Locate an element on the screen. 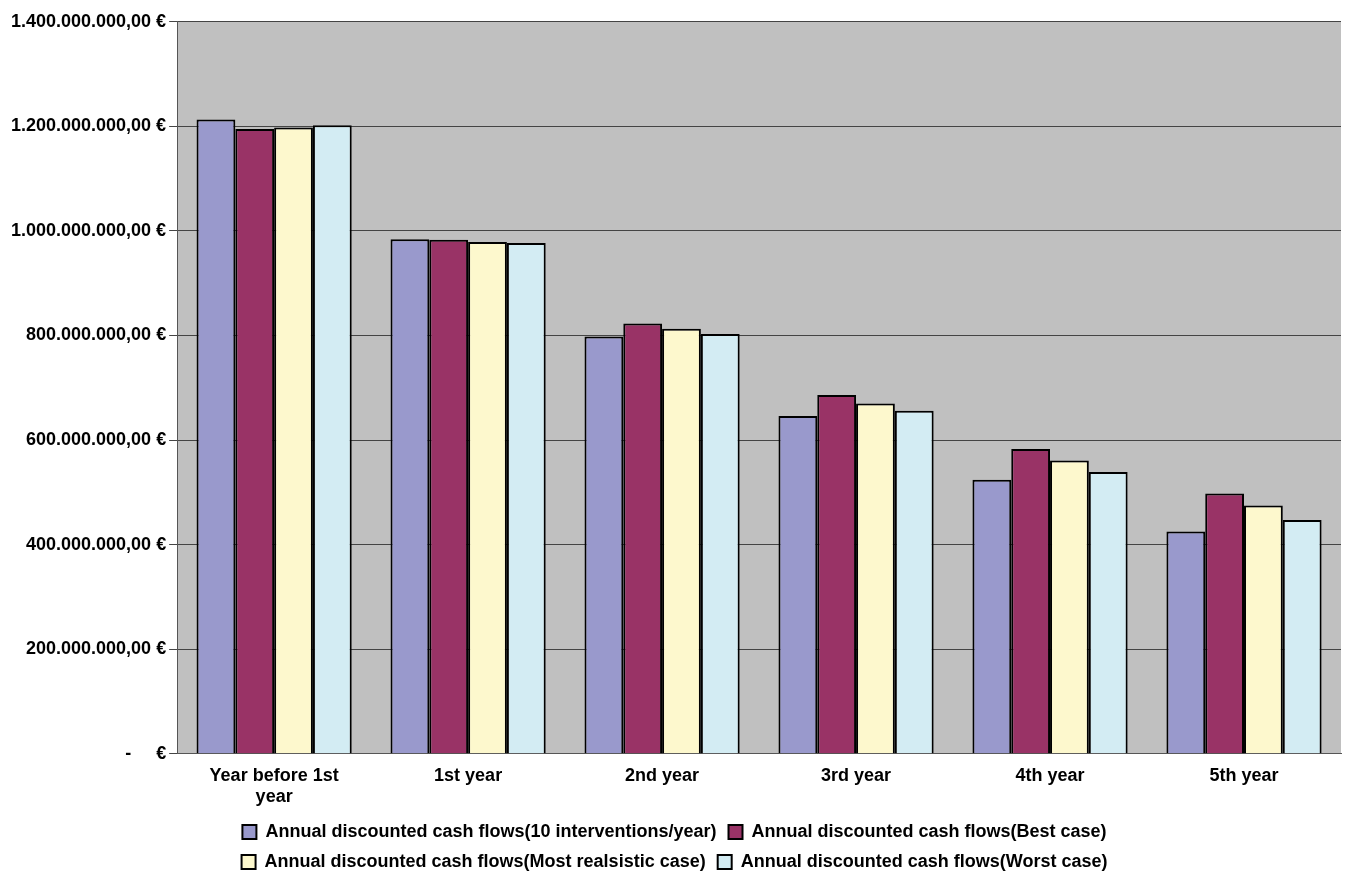  legend-label: Annual discounted cash flows(10 interventions/year) is located at coordinates (491, 830).